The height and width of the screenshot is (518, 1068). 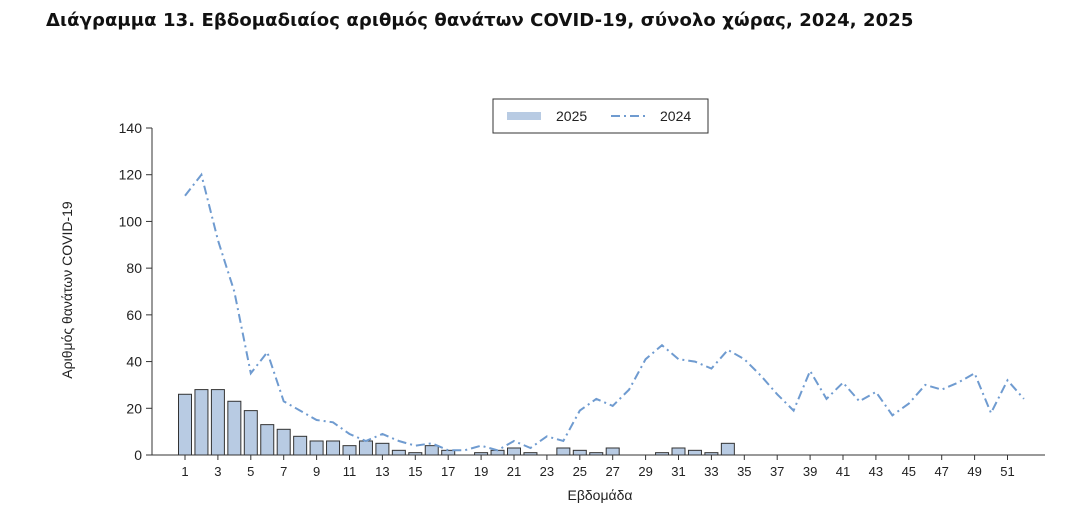 I want to click on y-tick-label: 120, so click(x=131, y=175).